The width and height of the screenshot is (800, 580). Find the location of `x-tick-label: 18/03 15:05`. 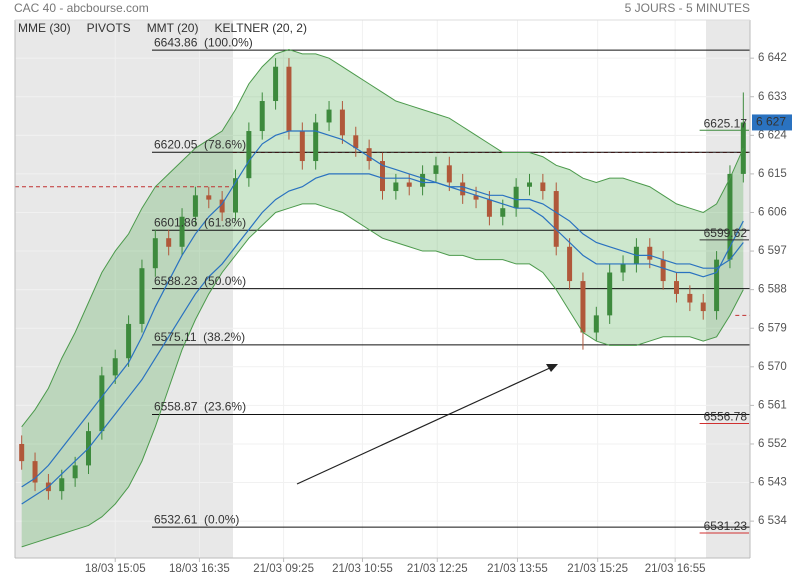

x-tick-label: 18/03 15:05 is located at coordinates (115, 569).